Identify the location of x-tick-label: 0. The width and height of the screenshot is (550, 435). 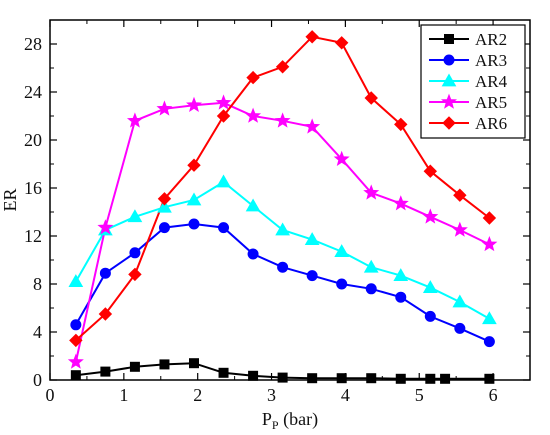
(50, 395).